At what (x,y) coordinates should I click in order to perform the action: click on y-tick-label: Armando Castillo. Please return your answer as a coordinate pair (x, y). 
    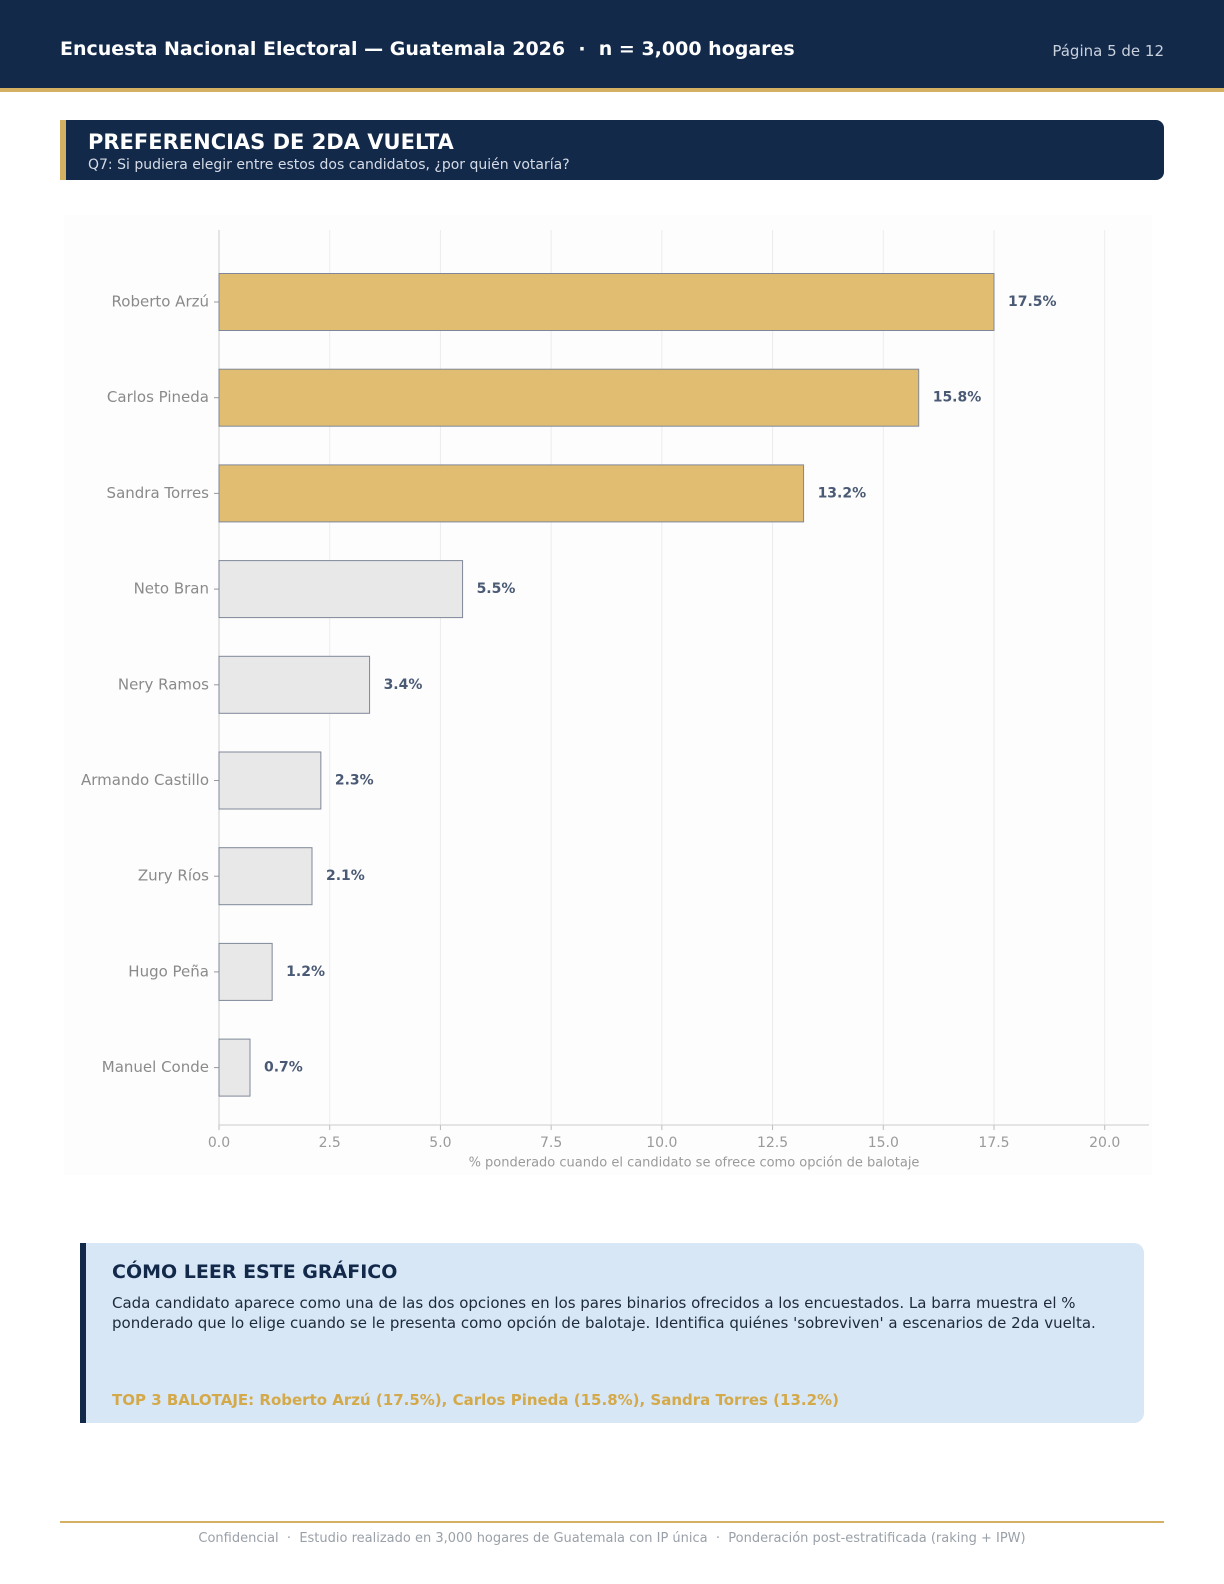
    Looking at the image, I should click on (145, 780).